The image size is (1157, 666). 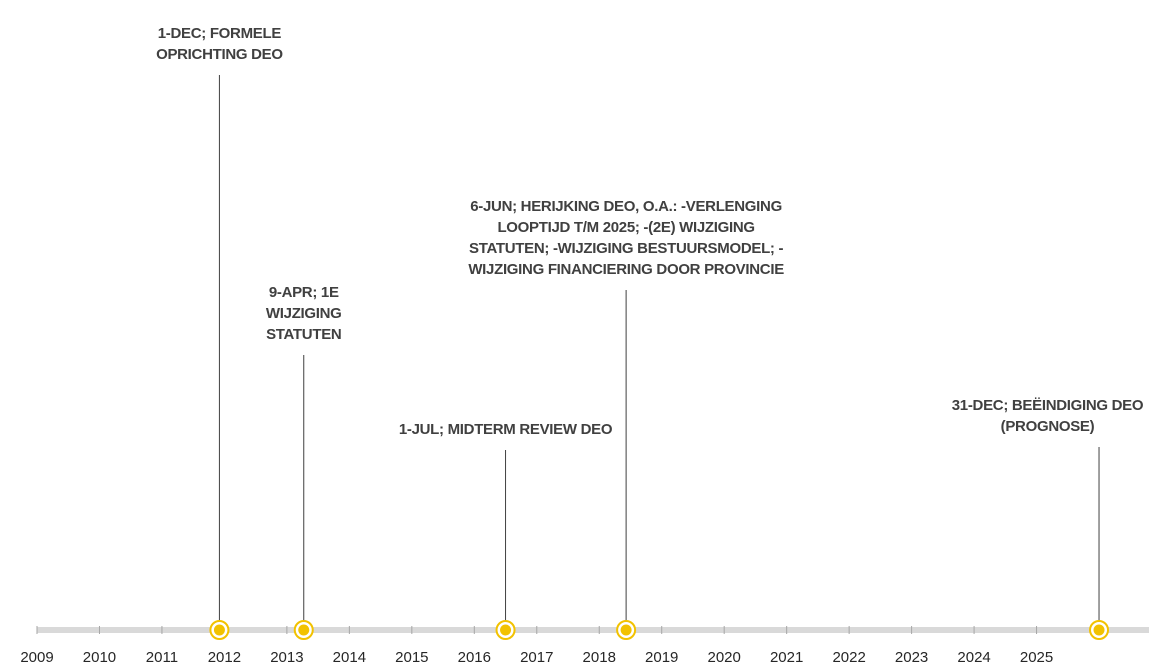 I want to click on x-tick-label: 2025, so click(x=1036, y=657).